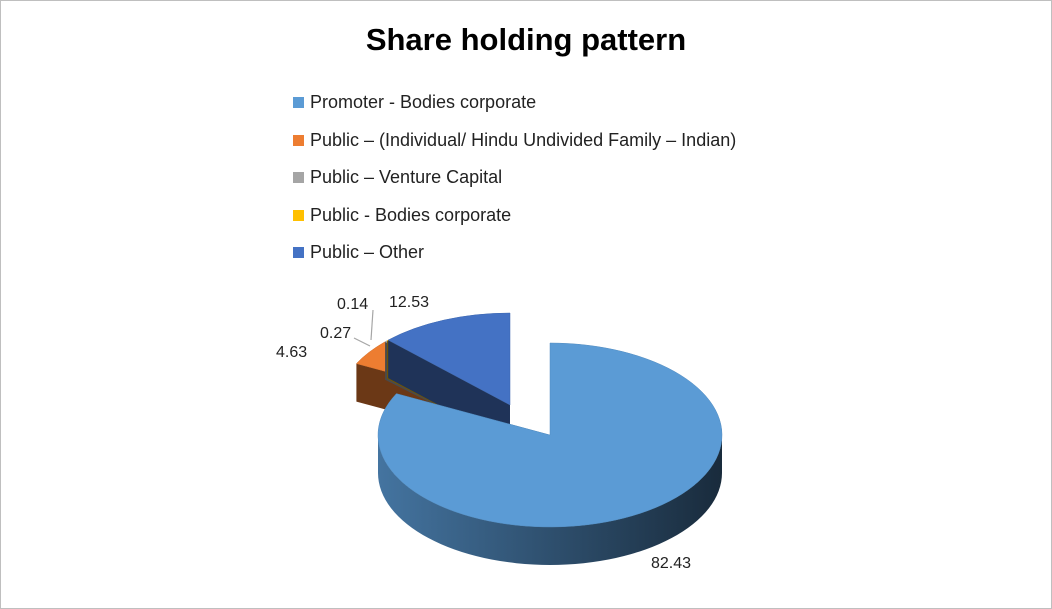 This screenshot has height=609, width=1052. What do you see at coordinates (411, 214) in the screenshot?
I see `legend-label: Public - Bodies corporate` at bounding box center [411, 214].